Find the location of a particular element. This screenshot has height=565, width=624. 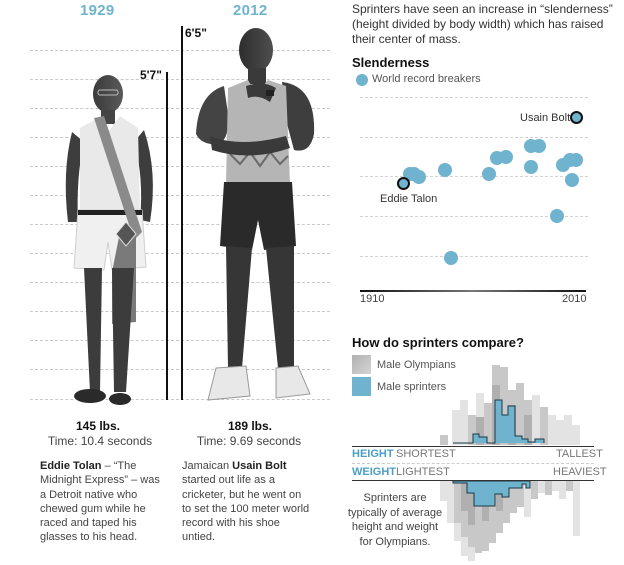

legend-dot-icon is located at coordinates (362, 80).